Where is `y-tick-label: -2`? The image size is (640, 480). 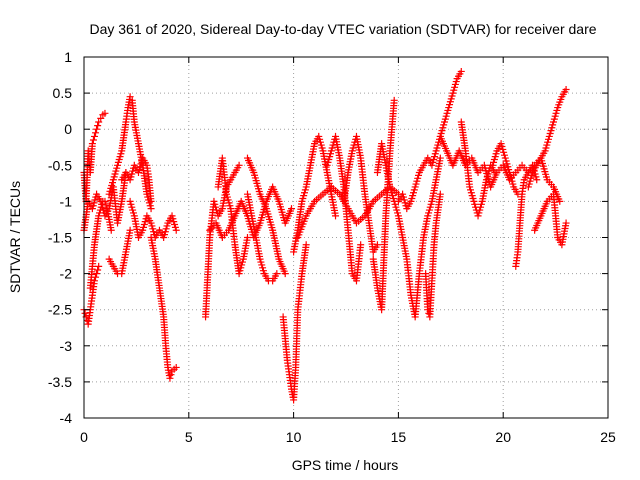
y-tick-label: -2 is located at coordinates (66, 274).